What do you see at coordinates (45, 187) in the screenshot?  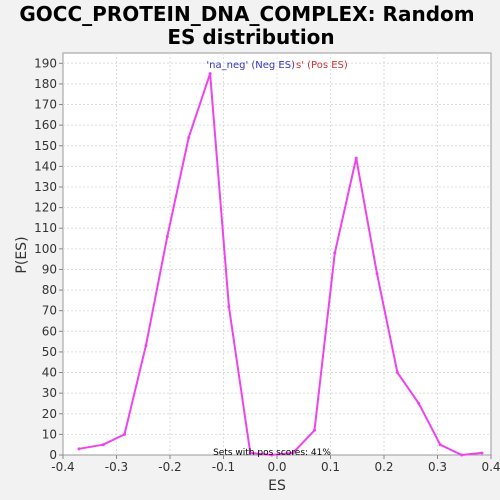 I see `y-tick-label: 130` at bounding box center [45, 187].